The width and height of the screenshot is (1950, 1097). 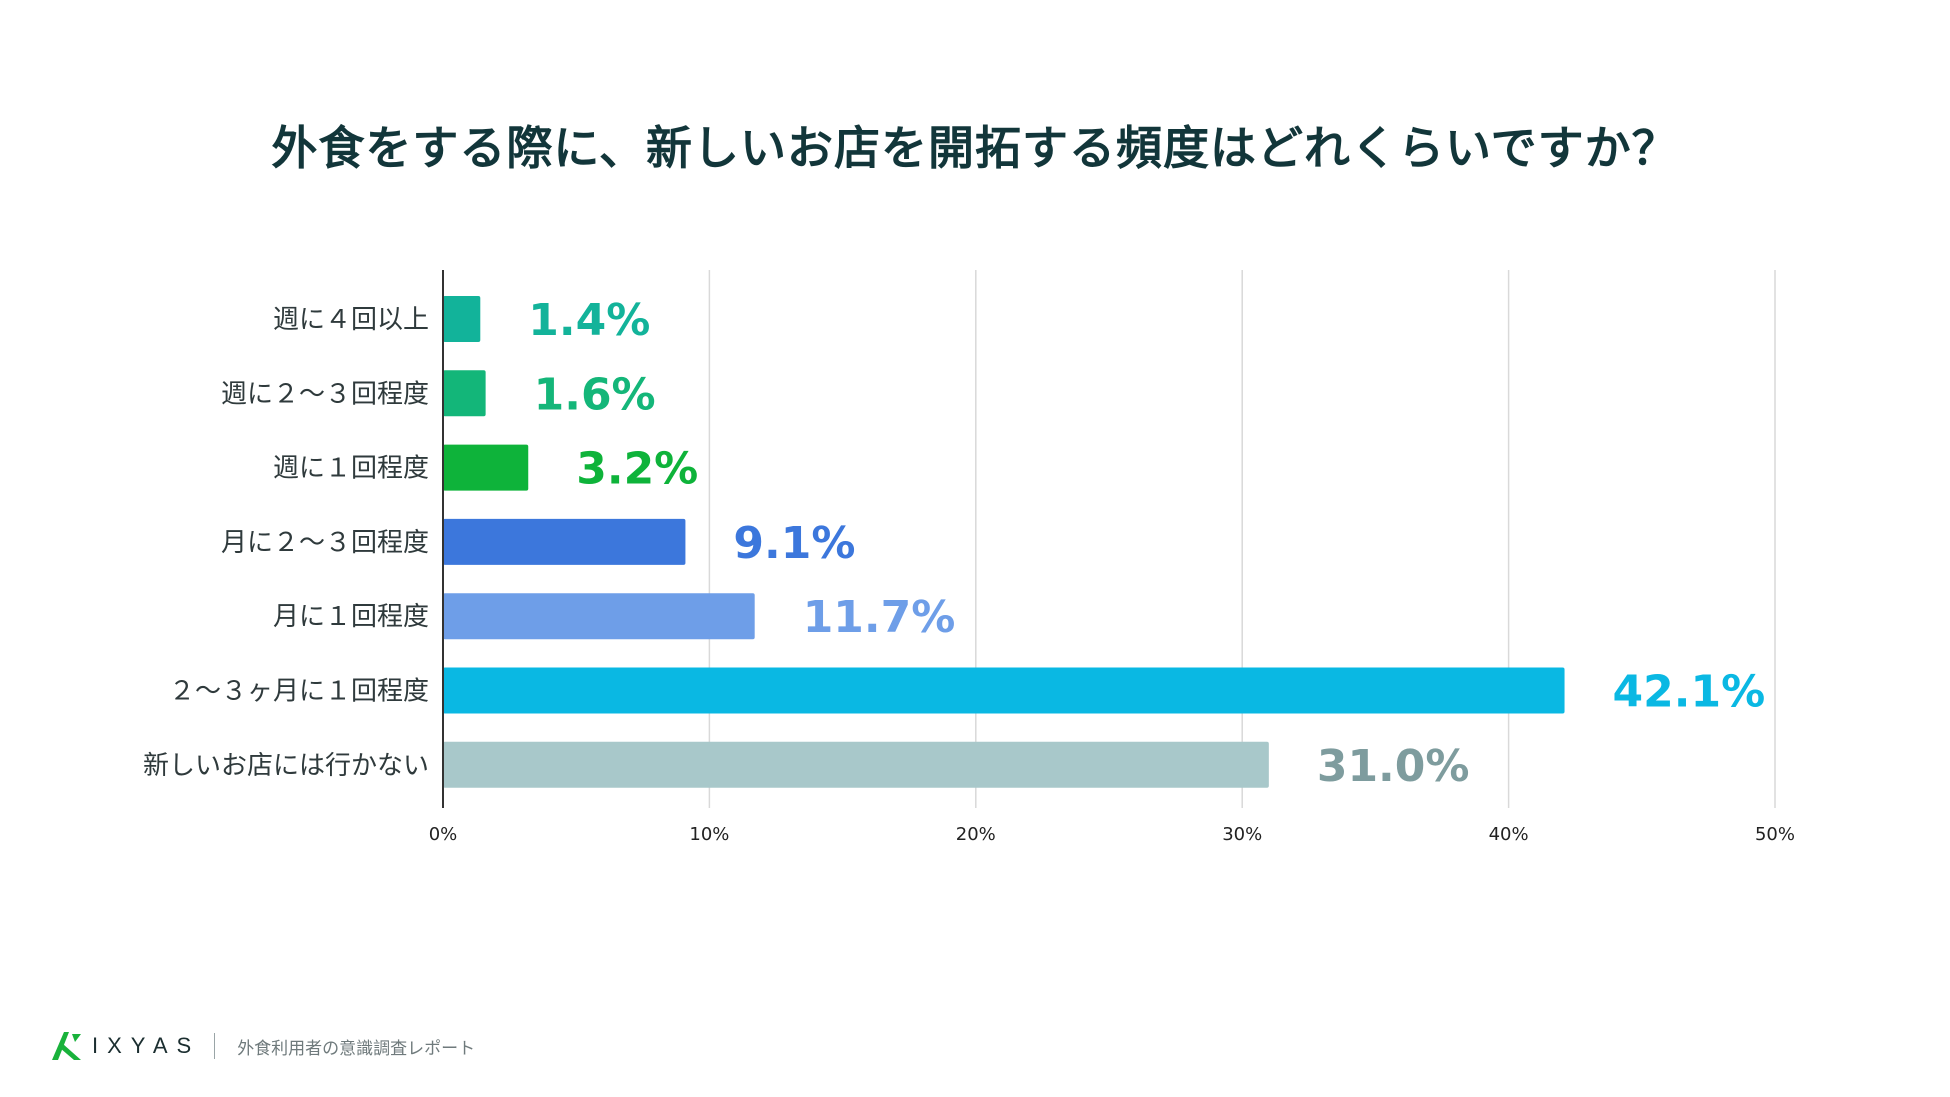 I want to click on value-label: 3.2%, so click(x=637, y=469).